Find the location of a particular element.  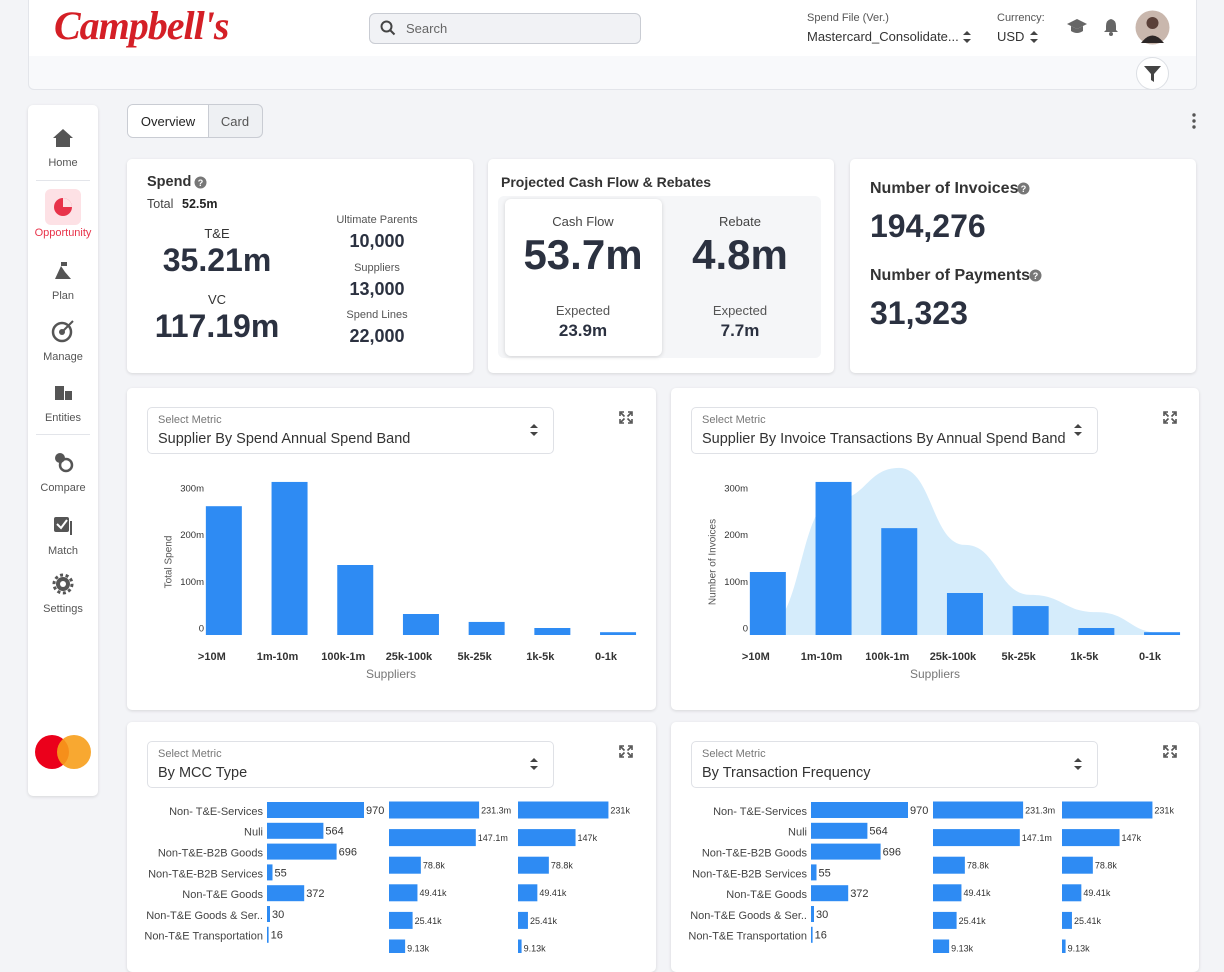

spend-card is located at coordinates (300, 266).